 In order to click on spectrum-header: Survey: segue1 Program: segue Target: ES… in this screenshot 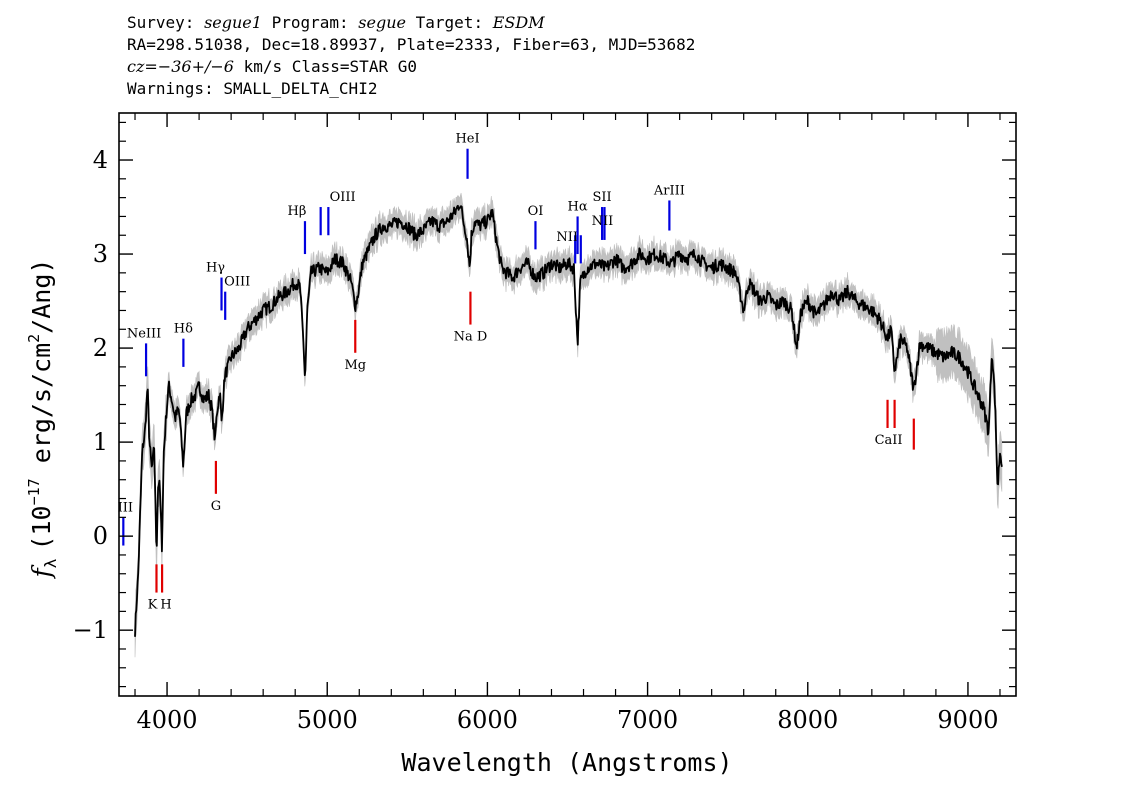, I will do `click(411, 56)`.